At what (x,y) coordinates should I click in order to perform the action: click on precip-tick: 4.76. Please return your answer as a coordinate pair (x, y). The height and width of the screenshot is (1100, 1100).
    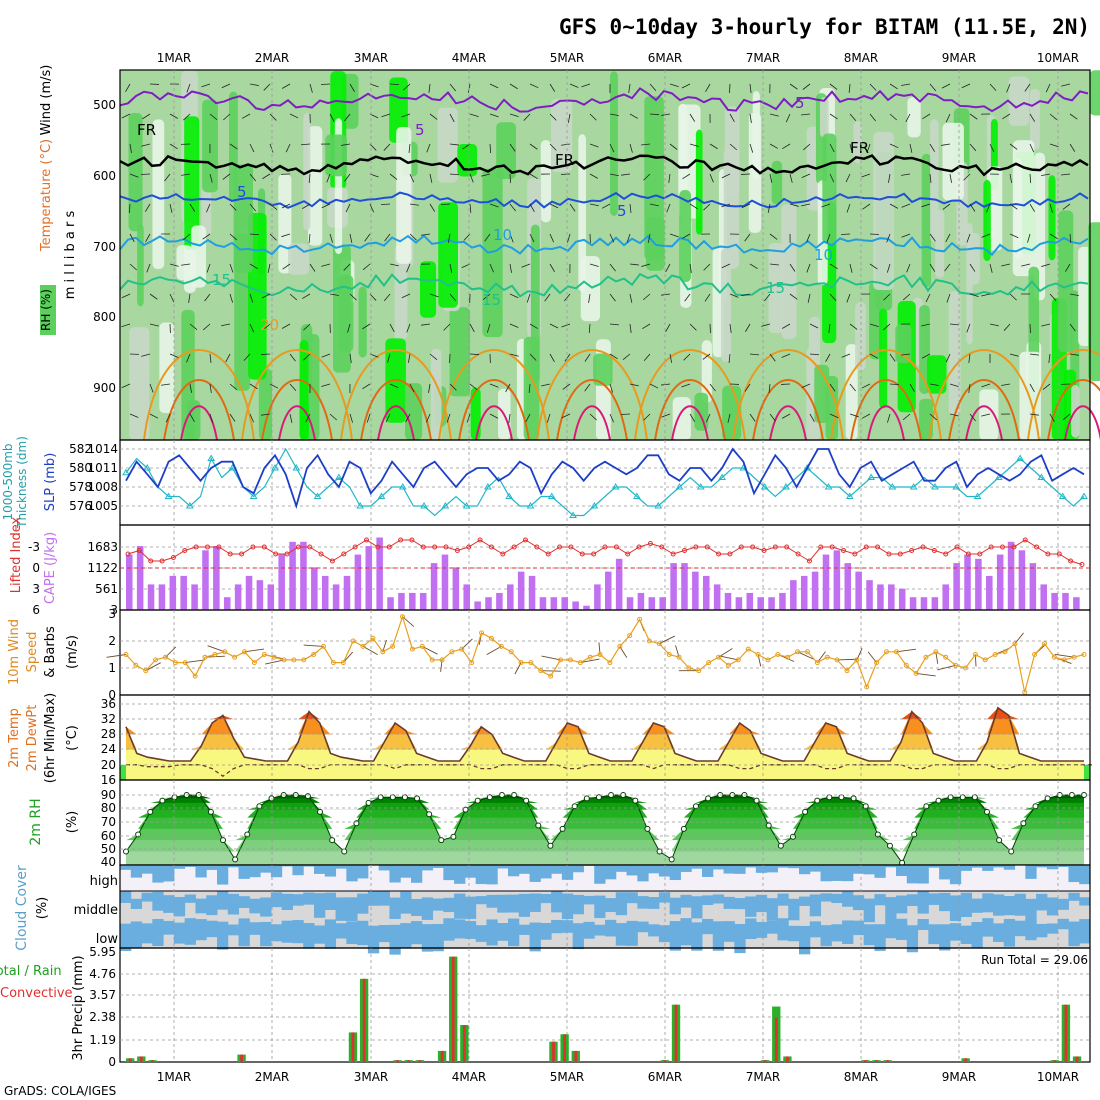
    Looking at the image, I should click on (102, 974).